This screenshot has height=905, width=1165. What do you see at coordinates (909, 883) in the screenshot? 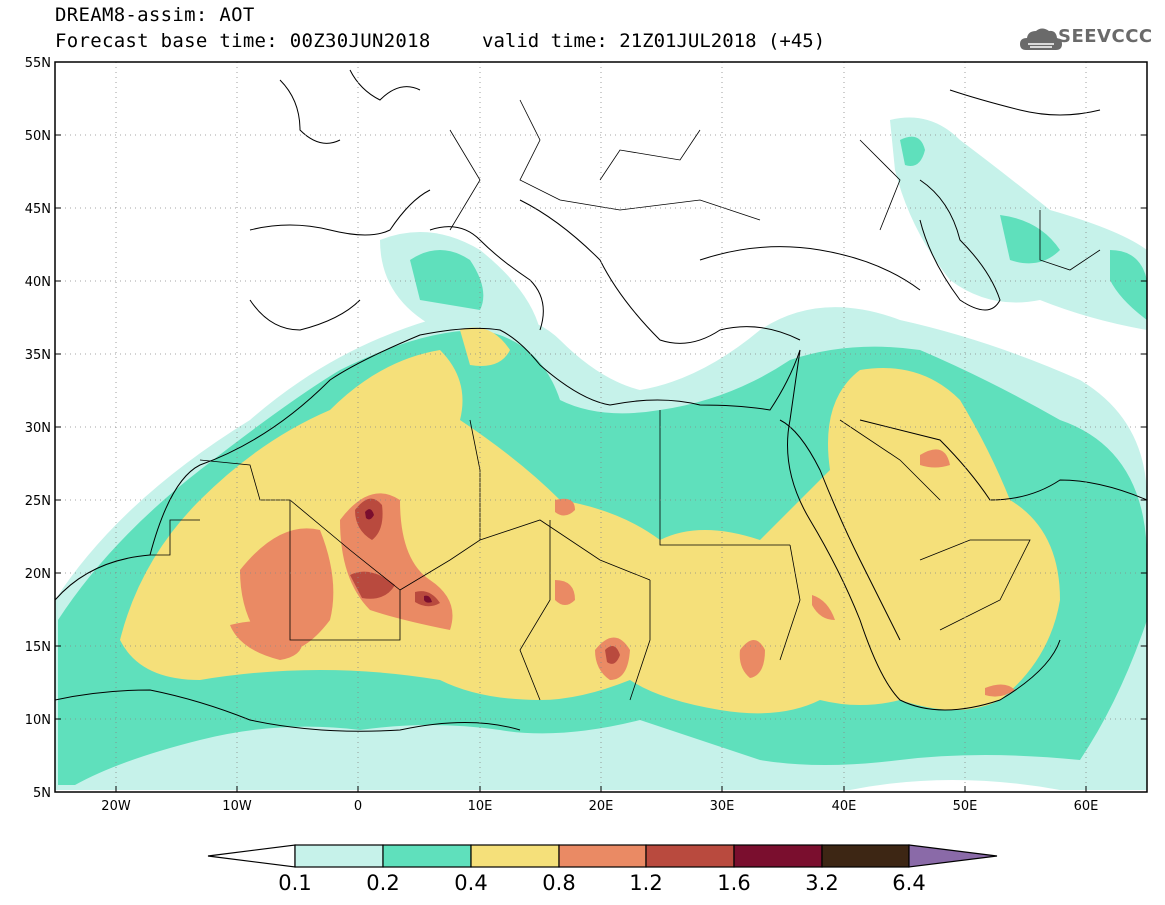
I see `colorbar-label: 6.4` at bounding box center [909, 883].